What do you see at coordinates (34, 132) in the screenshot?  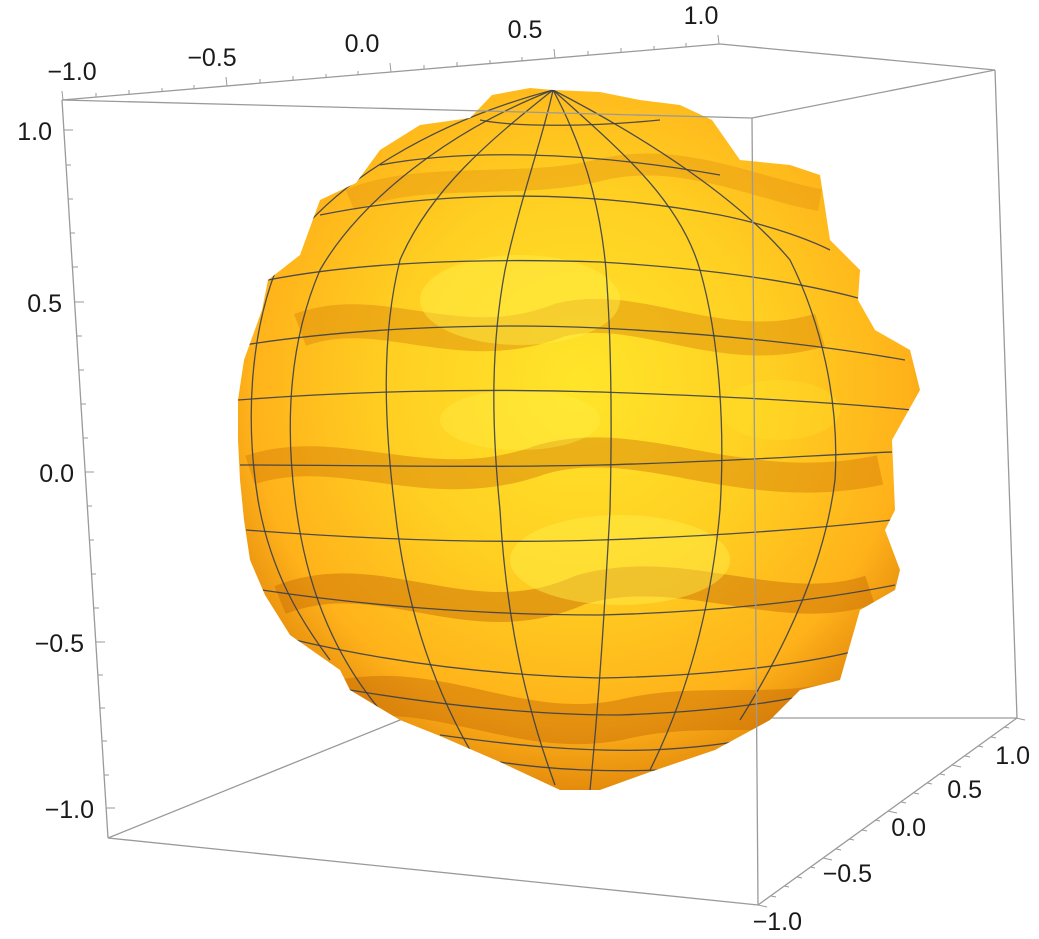 I see `z-tick-label: 1.0` at bounding box center [34, 132].